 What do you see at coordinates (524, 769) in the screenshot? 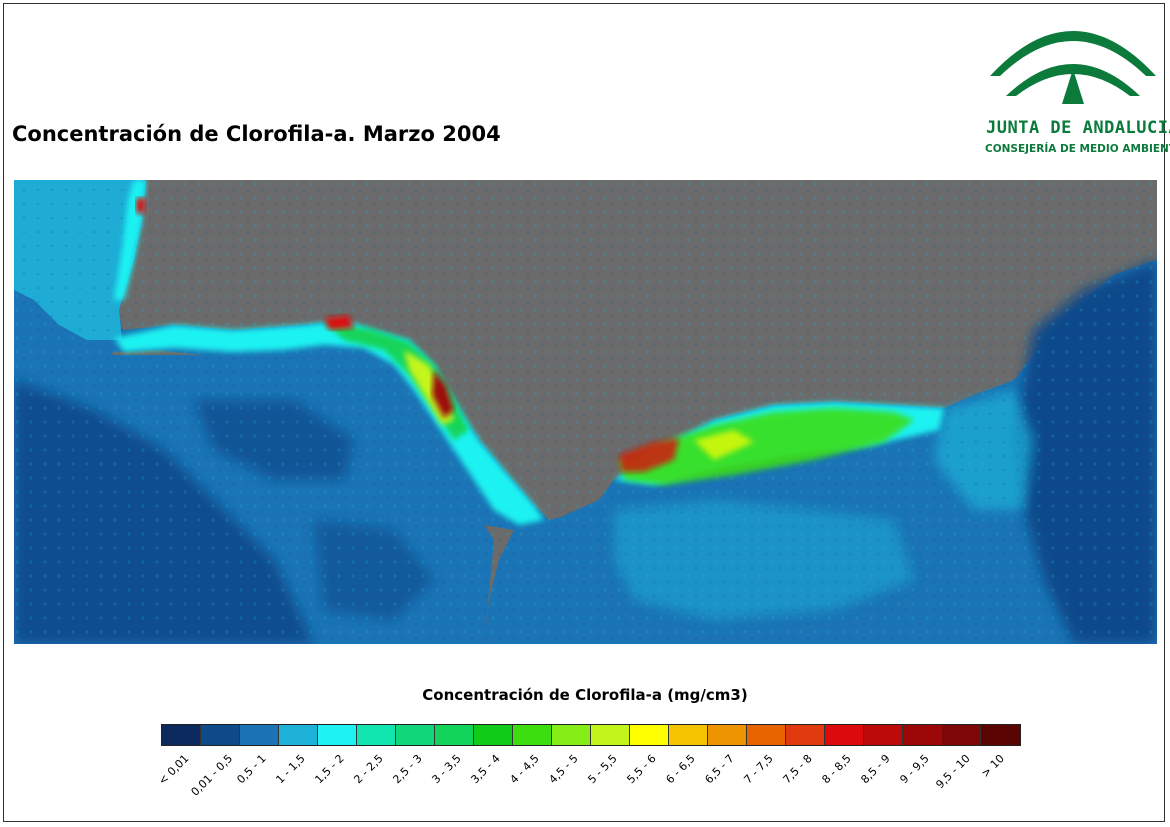
I see `legend-label: 4 - 4,5` at bounding box center [524, 769].